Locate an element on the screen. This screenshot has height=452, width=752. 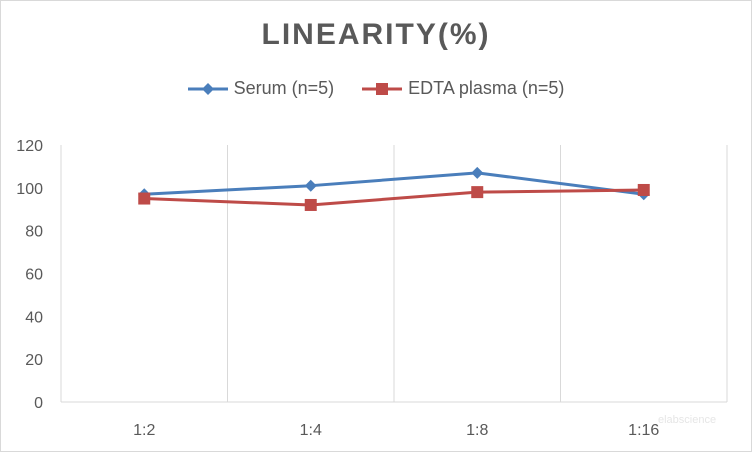
legend-item-series-0: Serum (n=5) is located at coordinates (261, 88).